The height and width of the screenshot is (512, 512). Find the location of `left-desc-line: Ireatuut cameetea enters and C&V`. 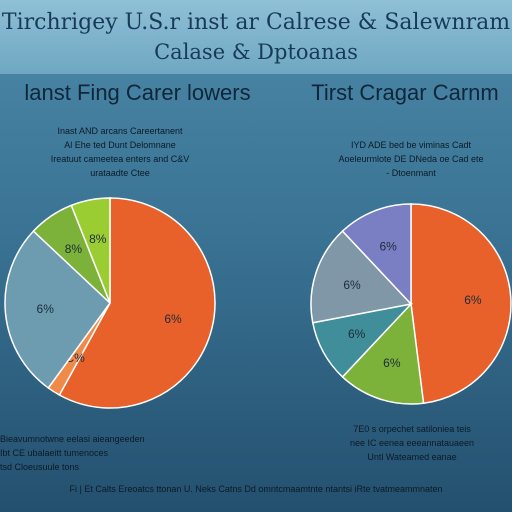

left-desc-line: Ireatuut cameetea enters and C&V is located at coordinates (120, 159).